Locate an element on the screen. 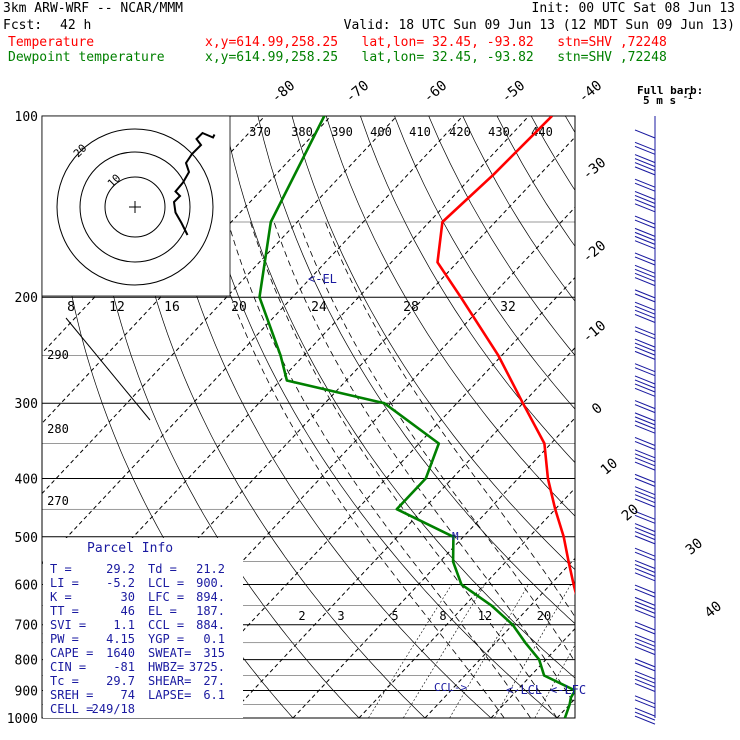 Image resolution: width=740 pixels, height=740 pixels. theta-side-label: 280 is located at coordinates (58, 429).